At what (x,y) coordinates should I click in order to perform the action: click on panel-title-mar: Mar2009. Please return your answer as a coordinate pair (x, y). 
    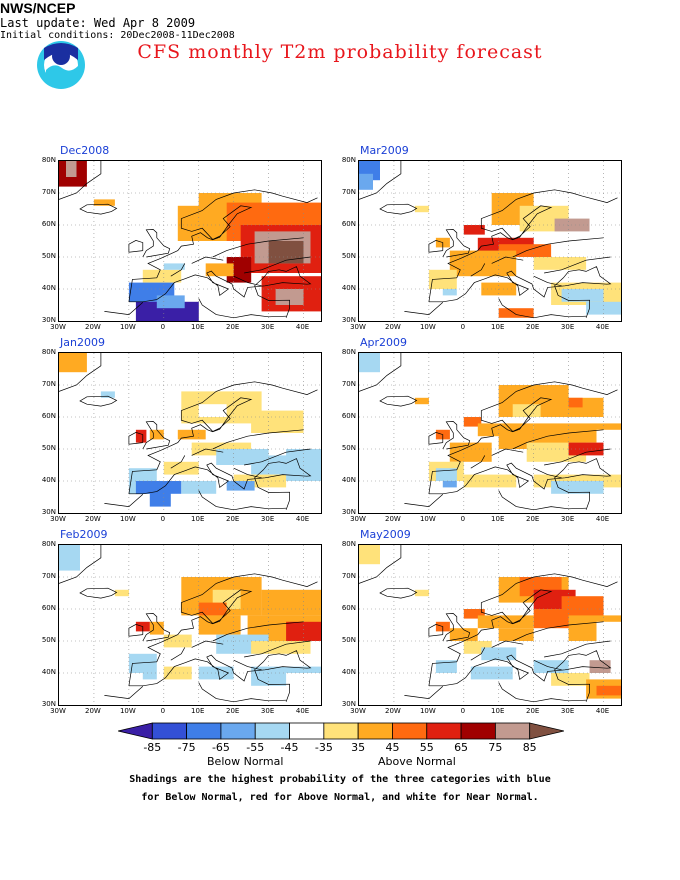
    Looking at the image, I should click on (384, 150).